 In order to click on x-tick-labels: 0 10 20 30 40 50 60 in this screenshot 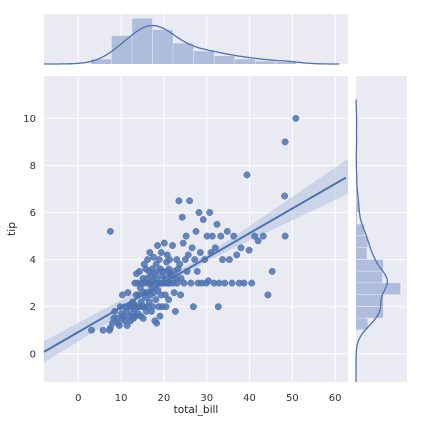, I will do `click(208, 398)`.